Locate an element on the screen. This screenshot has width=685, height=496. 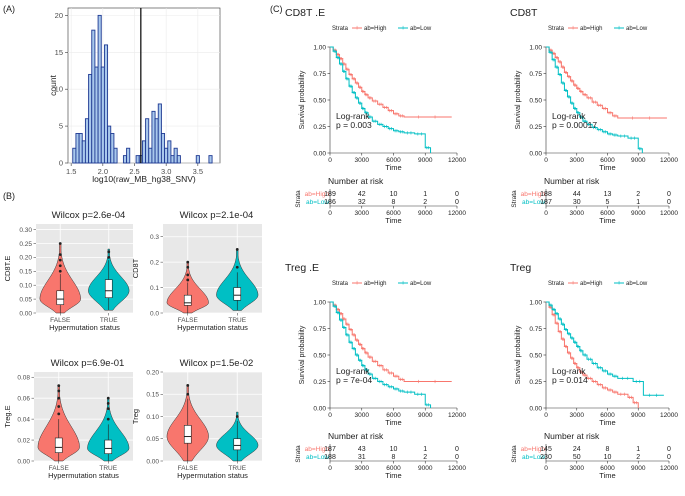
km3-risk-row-label: ab=High is located at coordinates (317, 449).